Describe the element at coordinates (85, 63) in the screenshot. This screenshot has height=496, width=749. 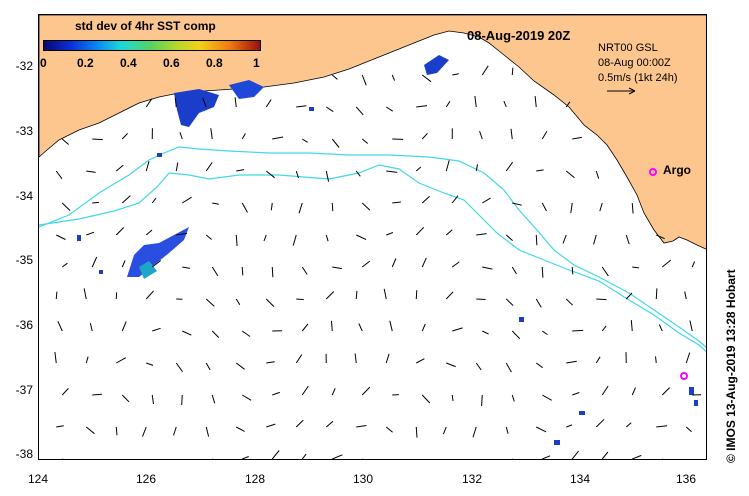
I see `colorbar-tick: 0.2` at that location.